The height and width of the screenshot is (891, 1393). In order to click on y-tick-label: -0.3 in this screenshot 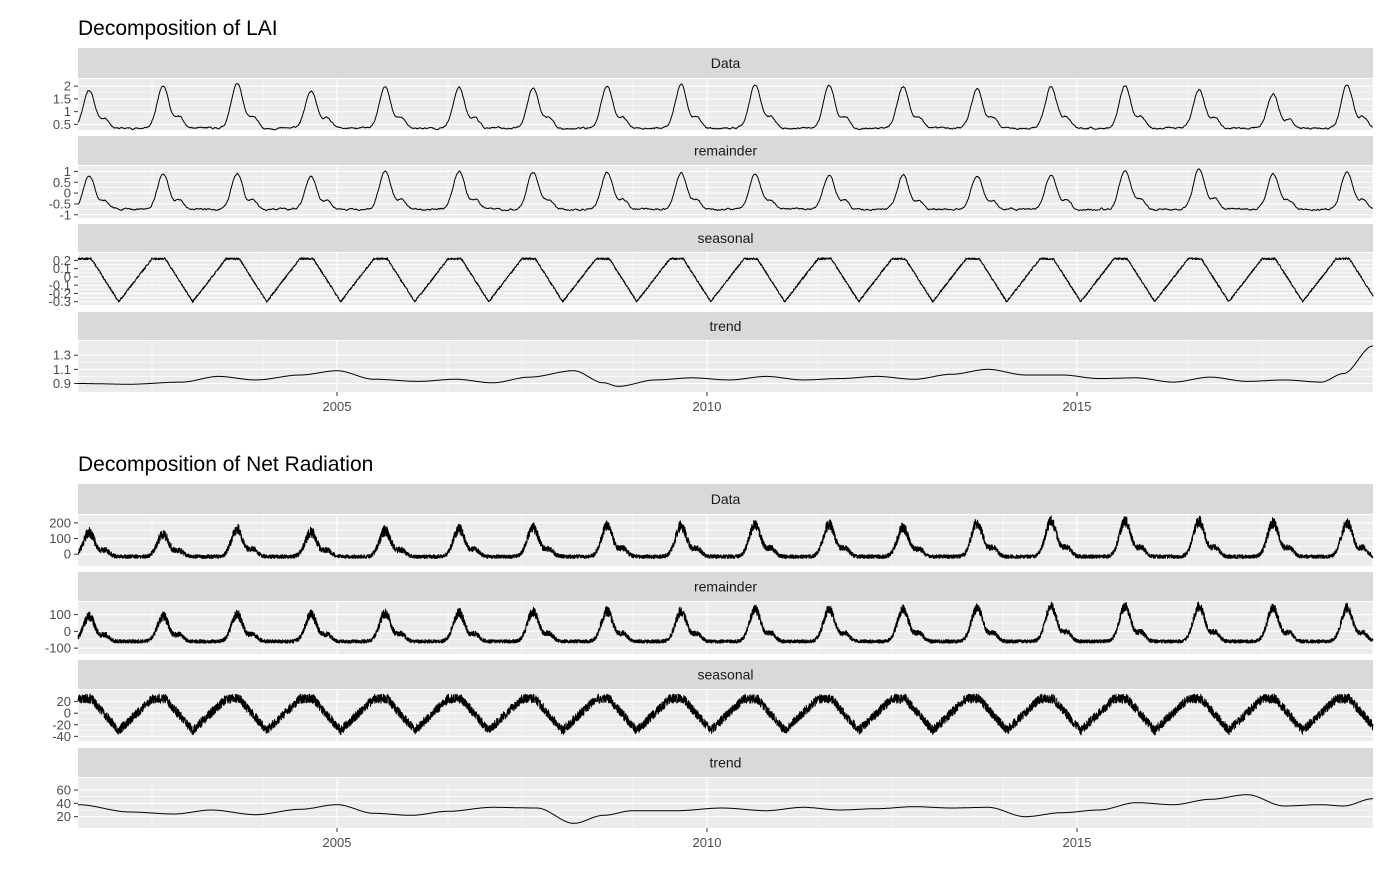, I will do `click(60, 301)`.